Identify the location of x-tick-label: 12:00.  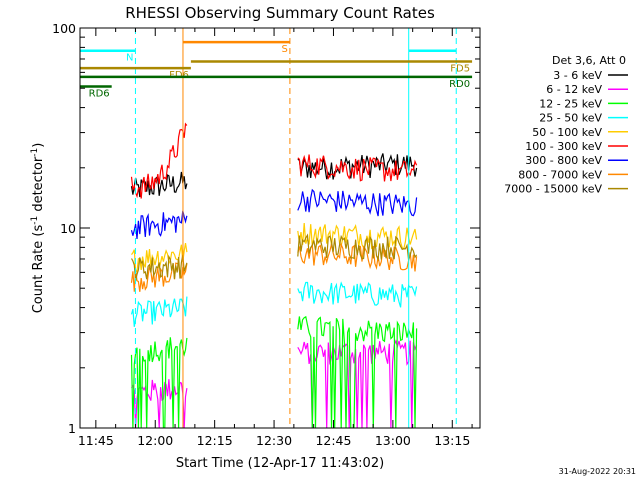
(155, 440).